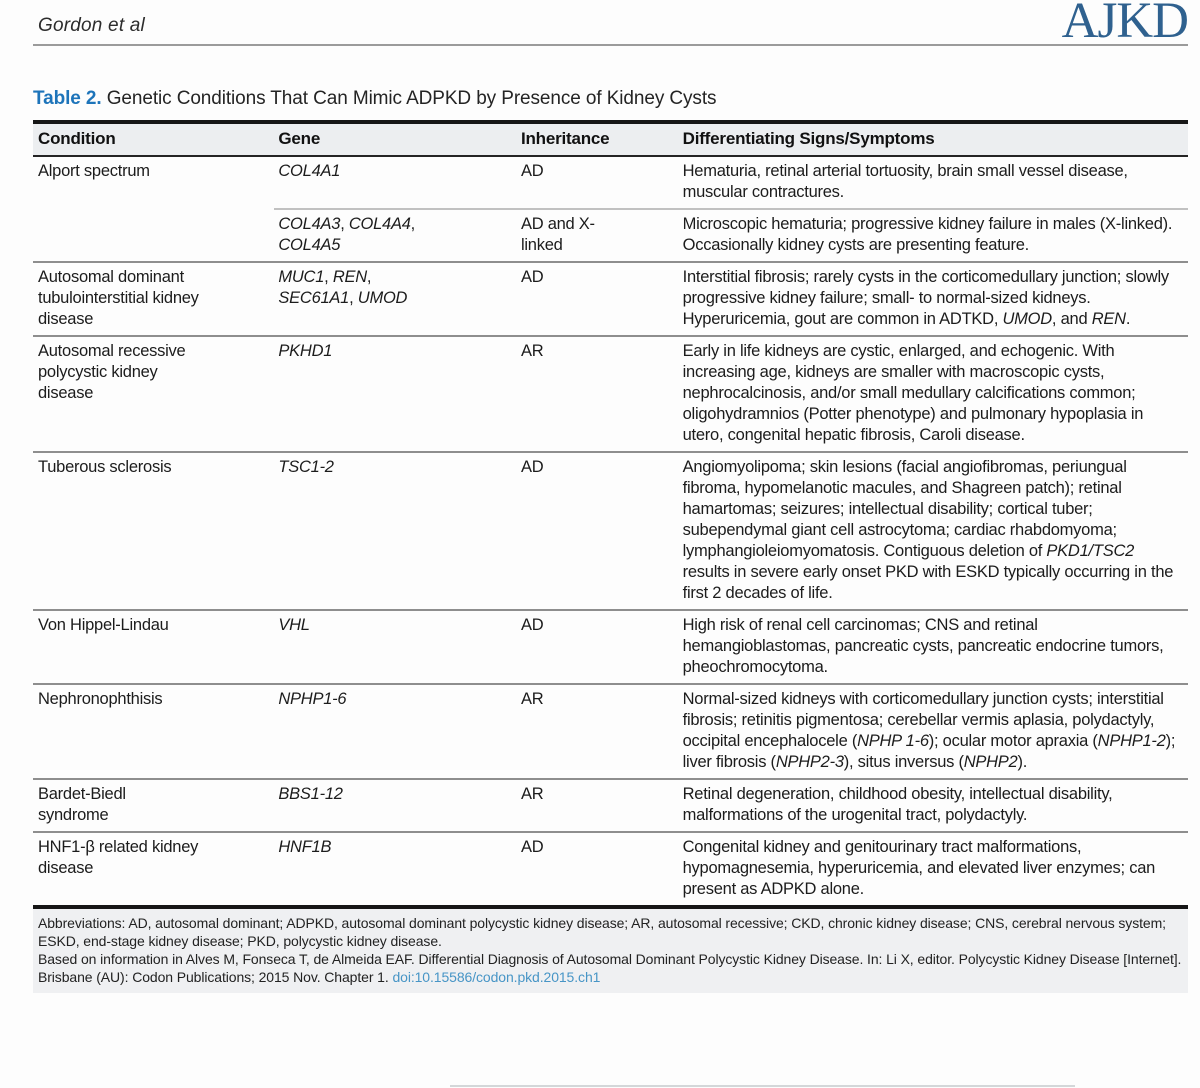 This screenshot has height=1088, width=1200. What do you see at coordinates (1125, 24) in the screenshot?
I see `journal-logo: AJKD` at bounding box center [1125, 24].